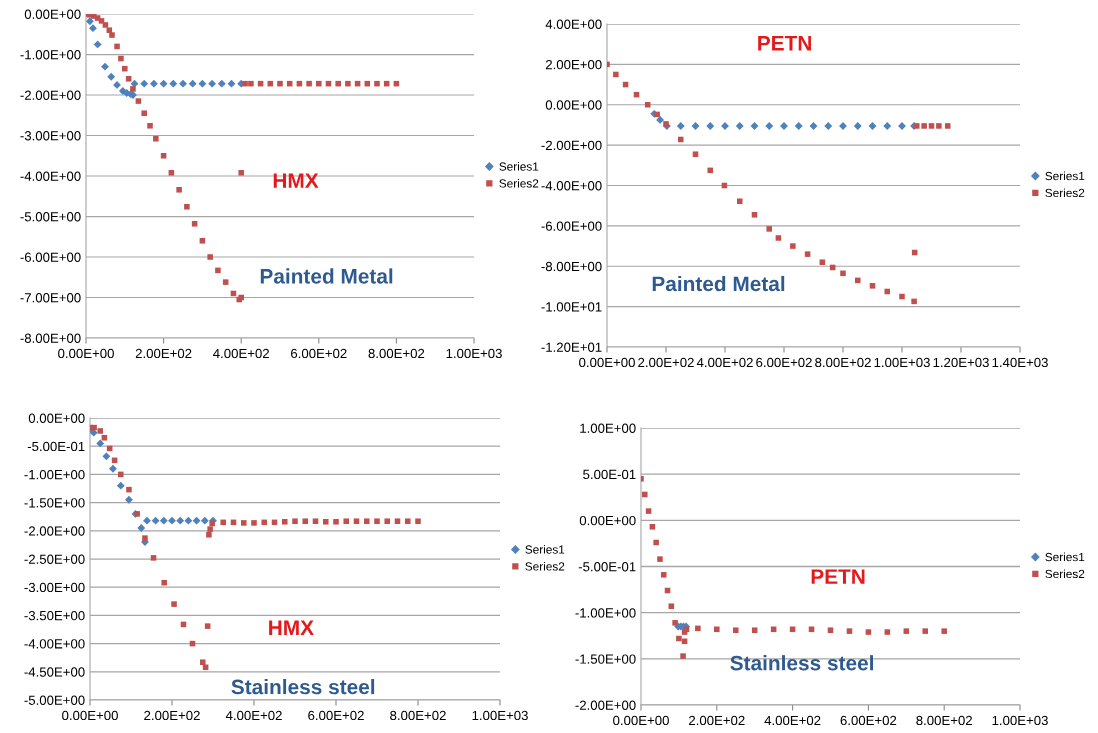  I want to click on y-tick-label: 4.00E+00, so click(573, 24).